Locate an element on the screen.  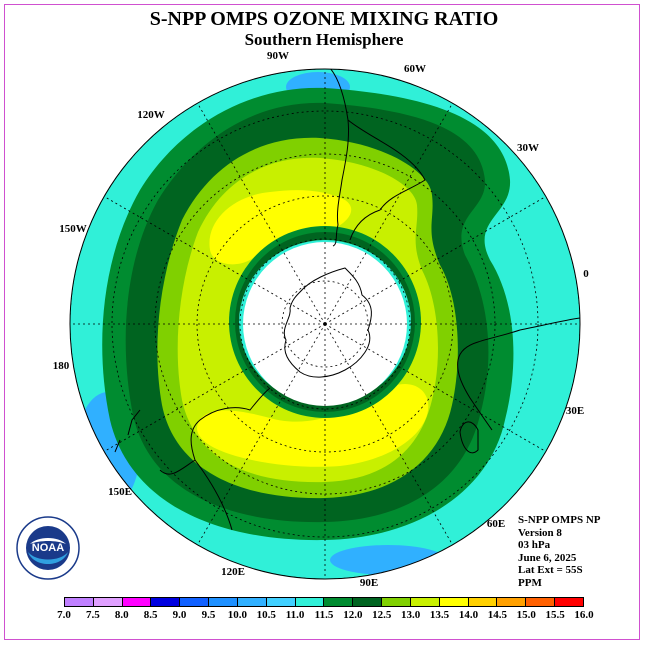
longitude-label: 60W is located at coordinates (415, 69).